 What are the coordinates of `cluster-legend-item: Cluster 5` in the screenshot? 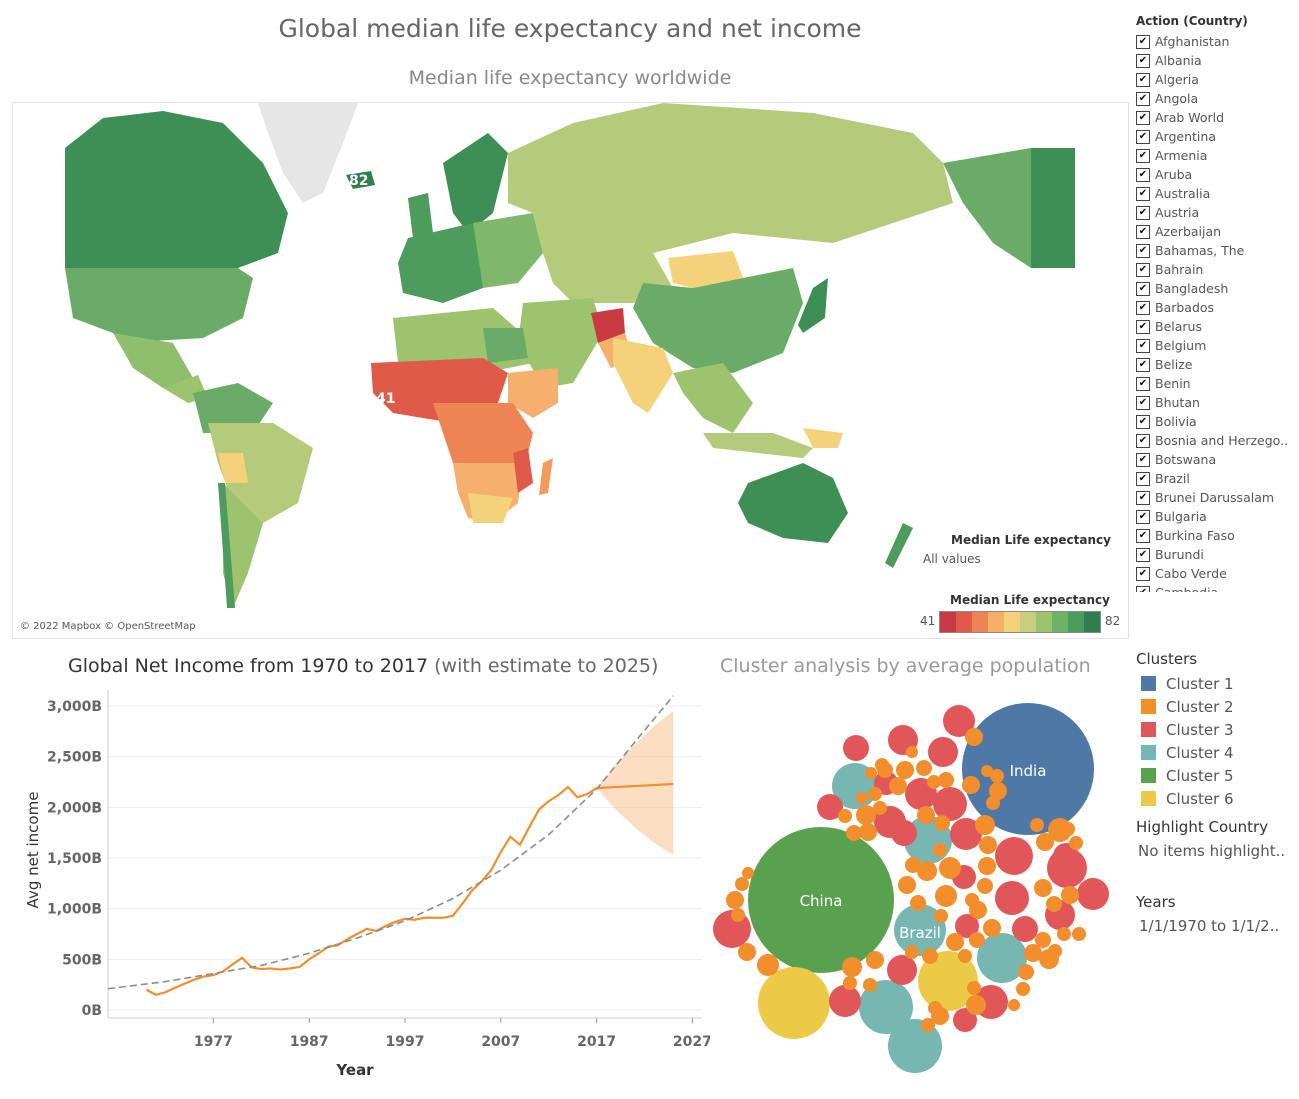 It's located at (1216, 775).